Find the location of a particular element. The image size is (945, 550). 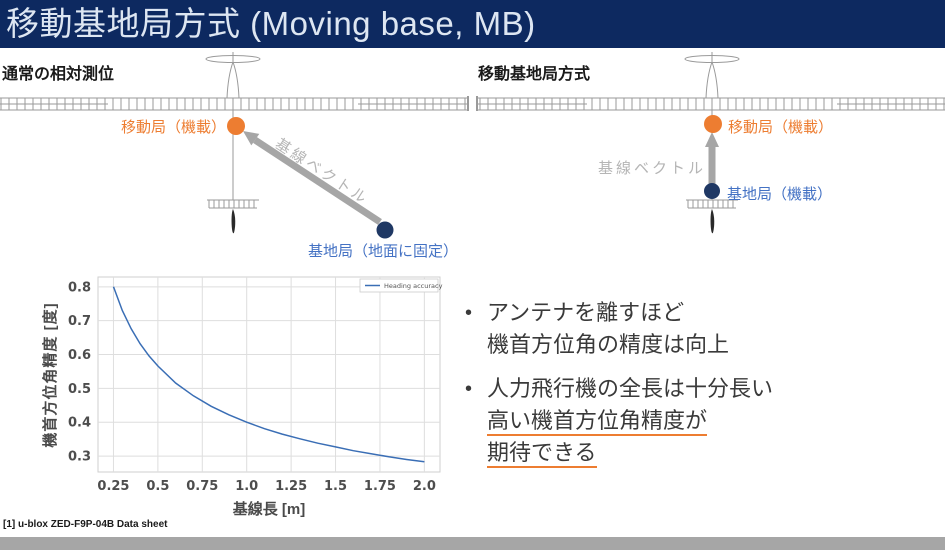

bullet-line: 期待できる is located at coordinates (630, 453).